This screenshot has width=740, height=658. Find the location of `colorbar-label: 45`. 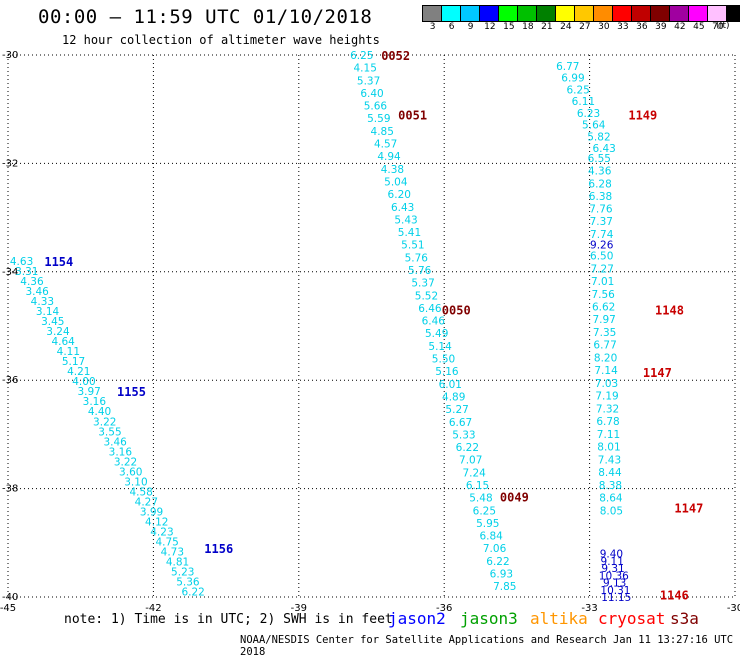

colorbar-label: 45 is located at coordinates (699, 27).